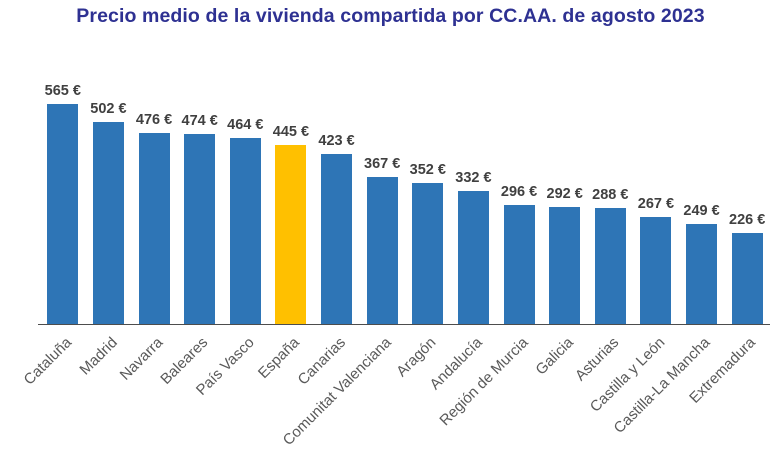 This screenshot has height=449, width=781. I want to click on x-axis-label: Galicia, so click(554, 356).